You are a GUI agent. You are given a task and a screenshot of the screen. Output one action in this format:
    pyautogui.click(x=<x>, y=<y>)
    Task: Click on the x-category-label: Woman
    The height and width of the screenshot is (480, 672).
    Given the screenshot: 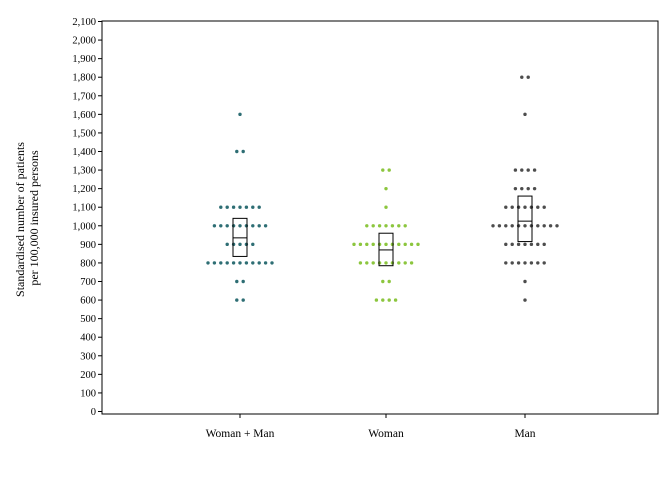 What is the action you would take?
    pyautogui.click(x=386, y=434)
    